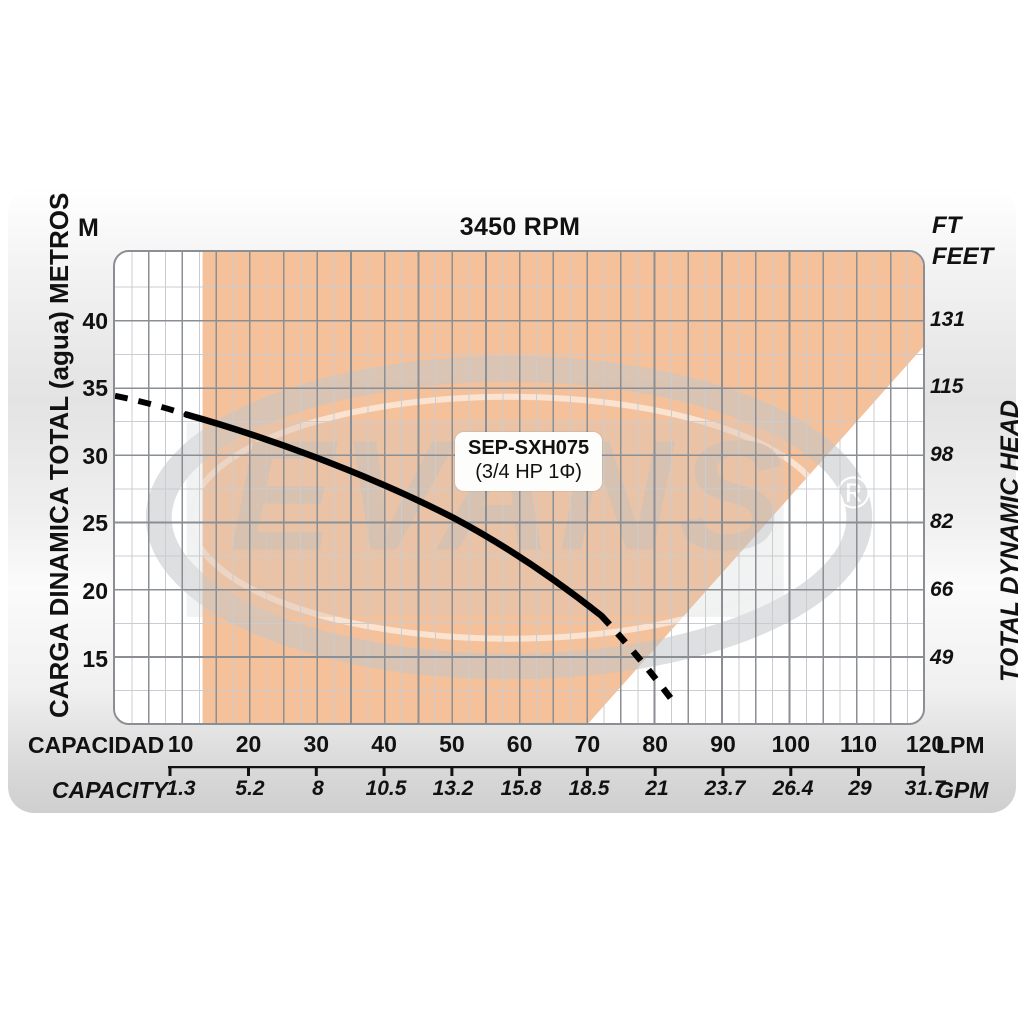 Image resolution: width=1024 pixels, height=1024 pixels. I want to click on head-curve-solid, so click(394, 515).